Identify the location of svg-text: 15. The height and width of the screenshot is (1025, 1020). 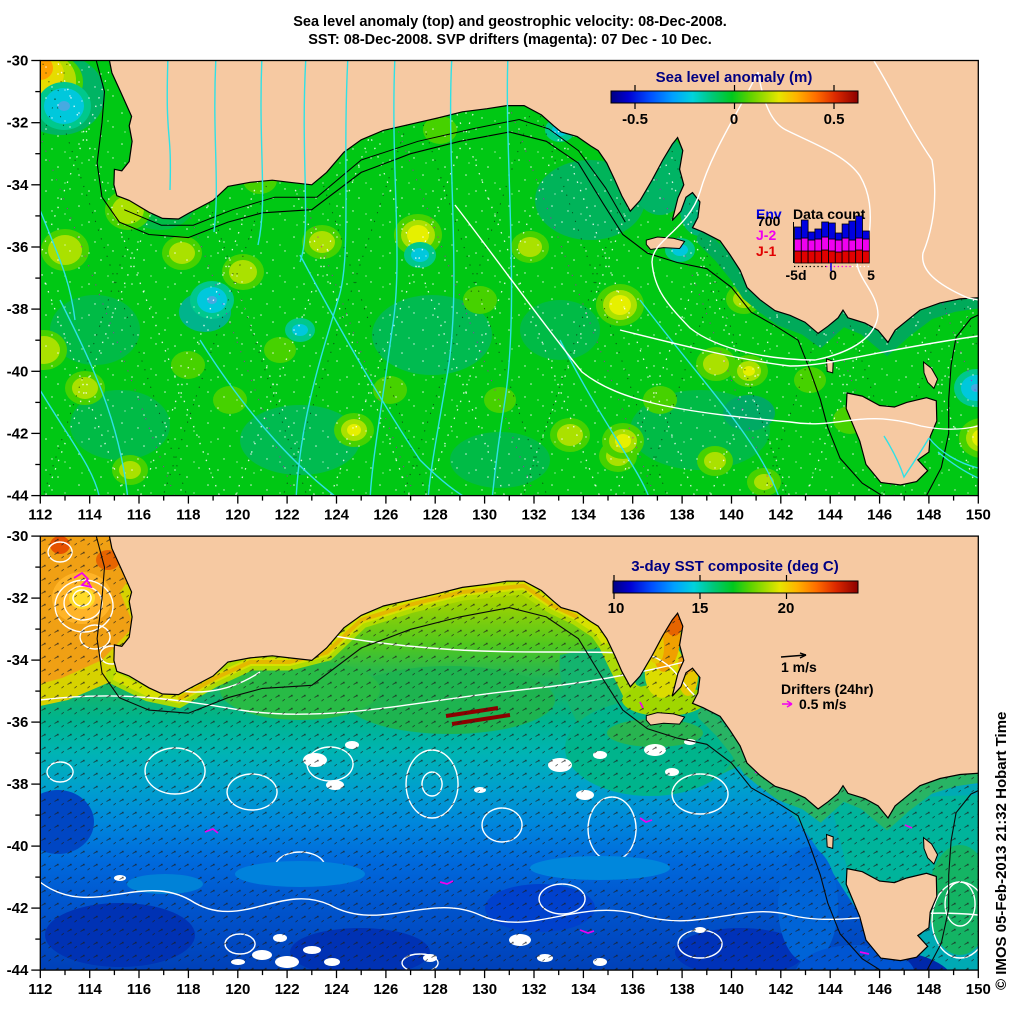
(700, 608).